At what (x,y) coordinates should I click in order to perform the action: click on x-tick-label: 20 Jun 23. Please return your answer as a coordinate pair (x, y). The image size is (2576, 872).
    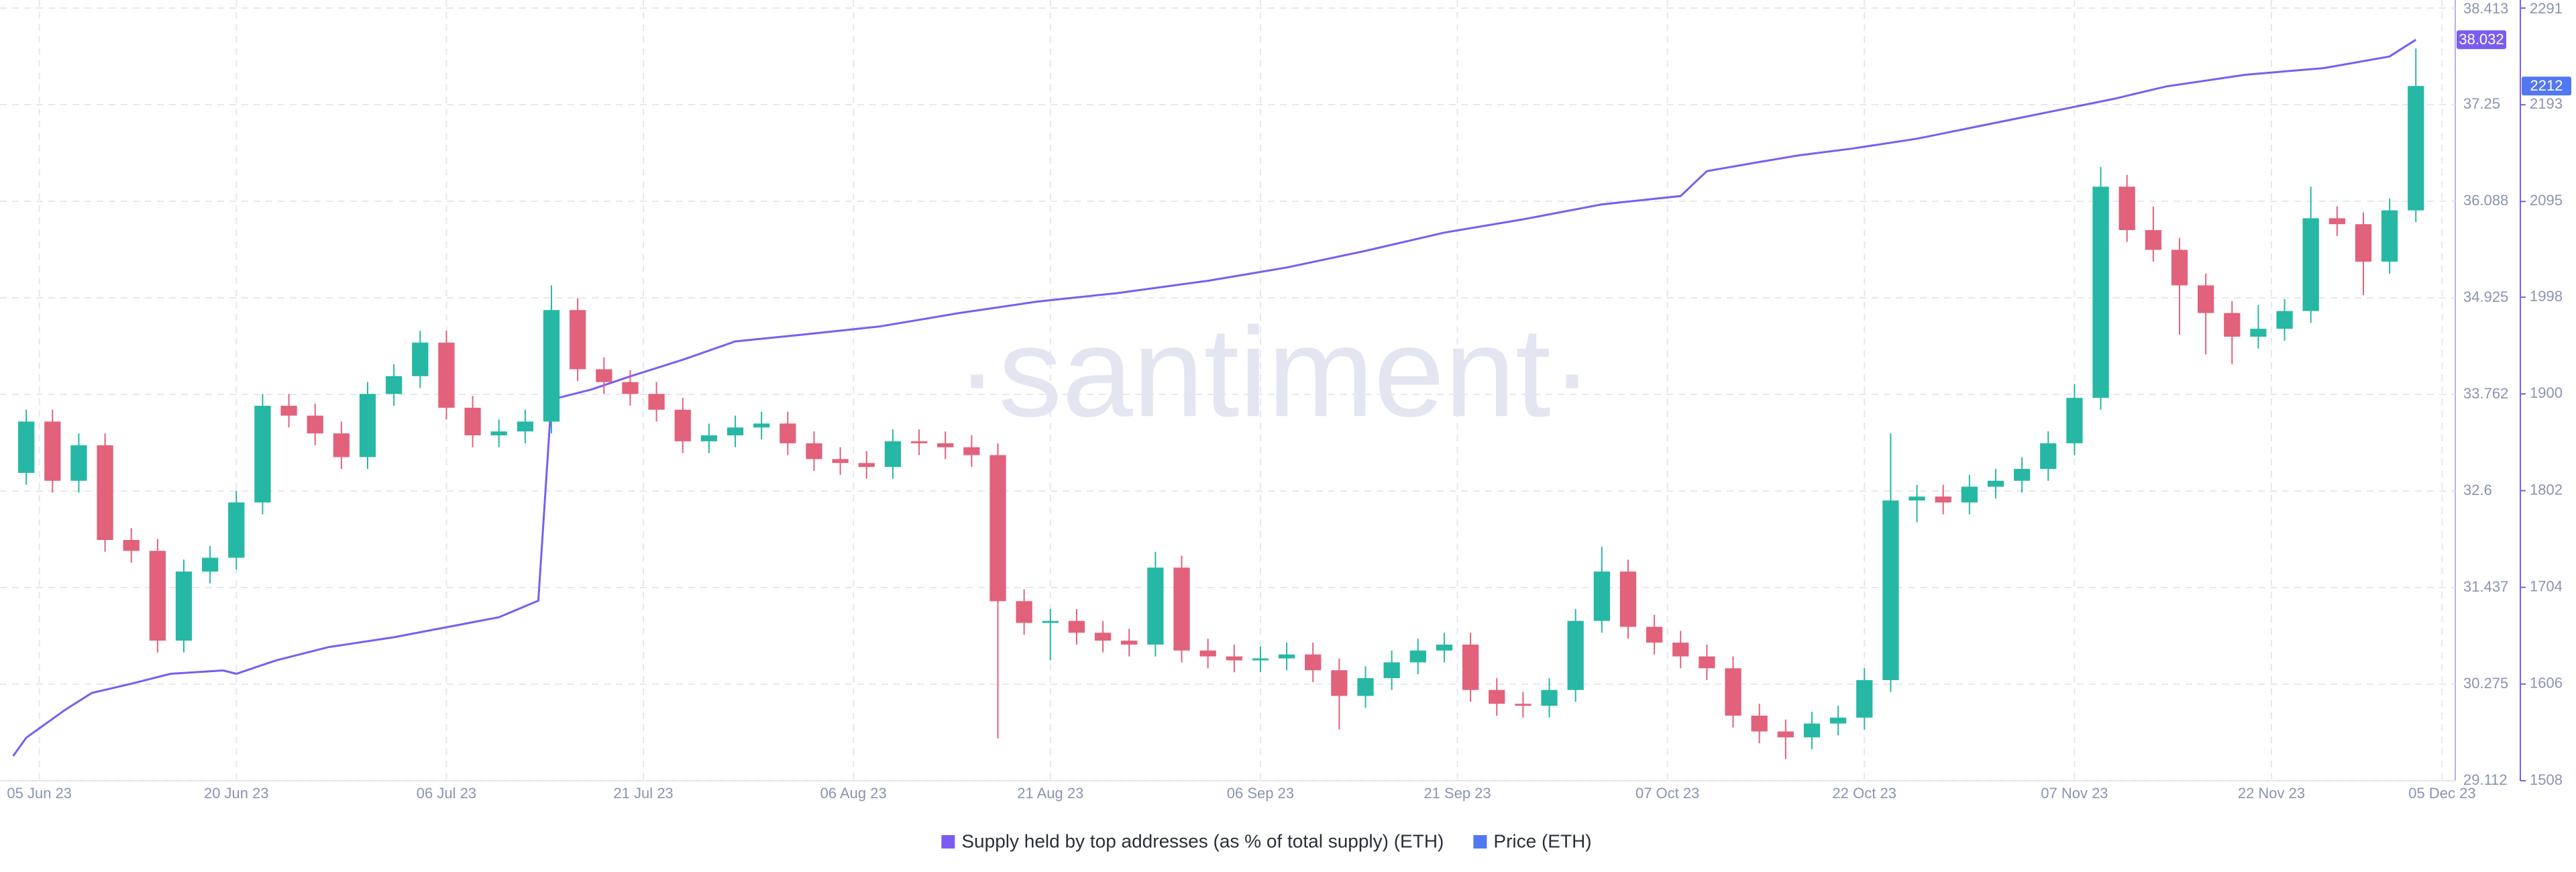
    Looking at the image, I should click on (236, 793).